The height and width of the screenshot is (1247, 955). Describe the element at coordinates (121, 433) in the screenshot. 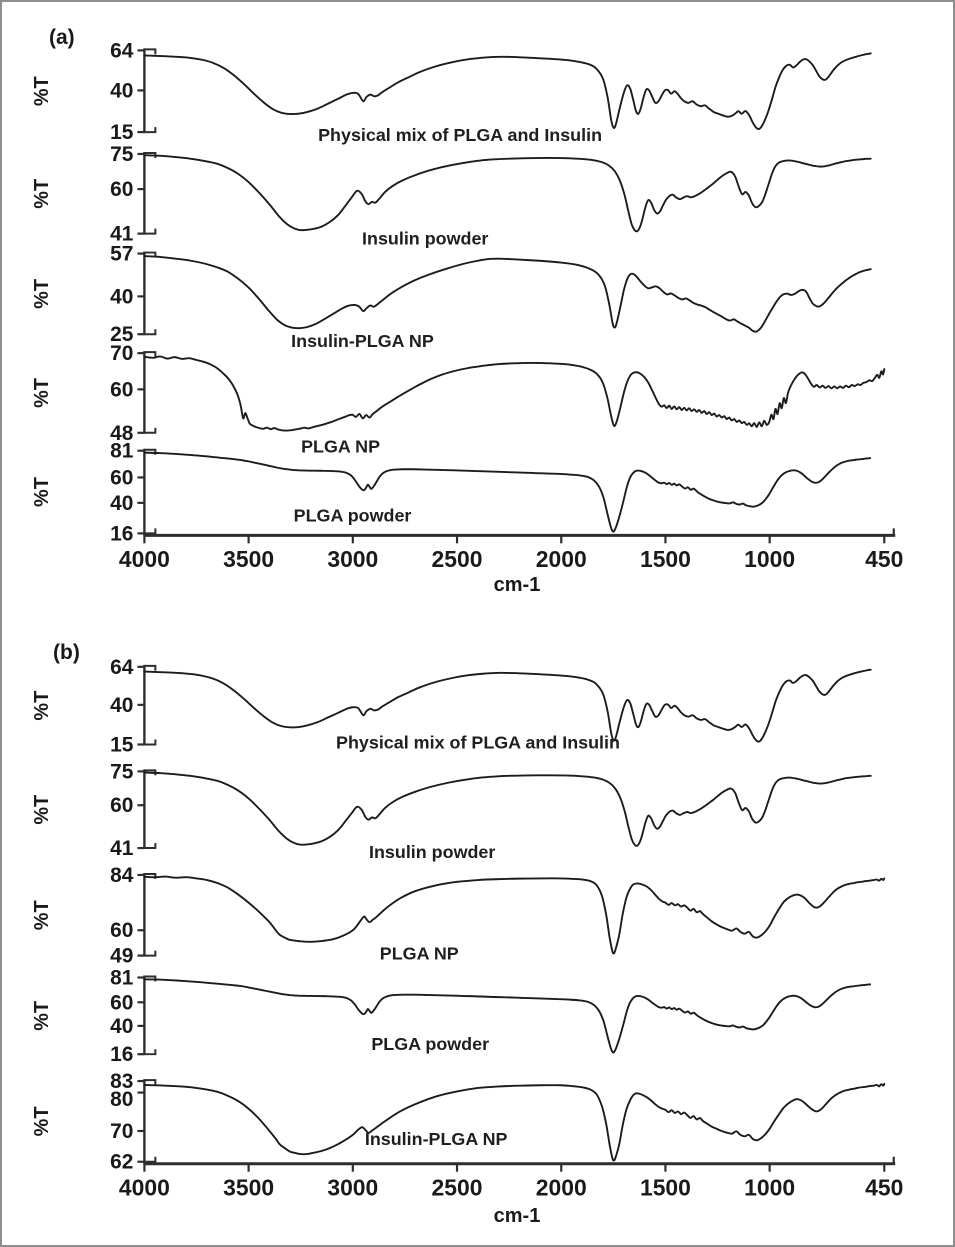

I see `y-tick-label: 48` at that location.